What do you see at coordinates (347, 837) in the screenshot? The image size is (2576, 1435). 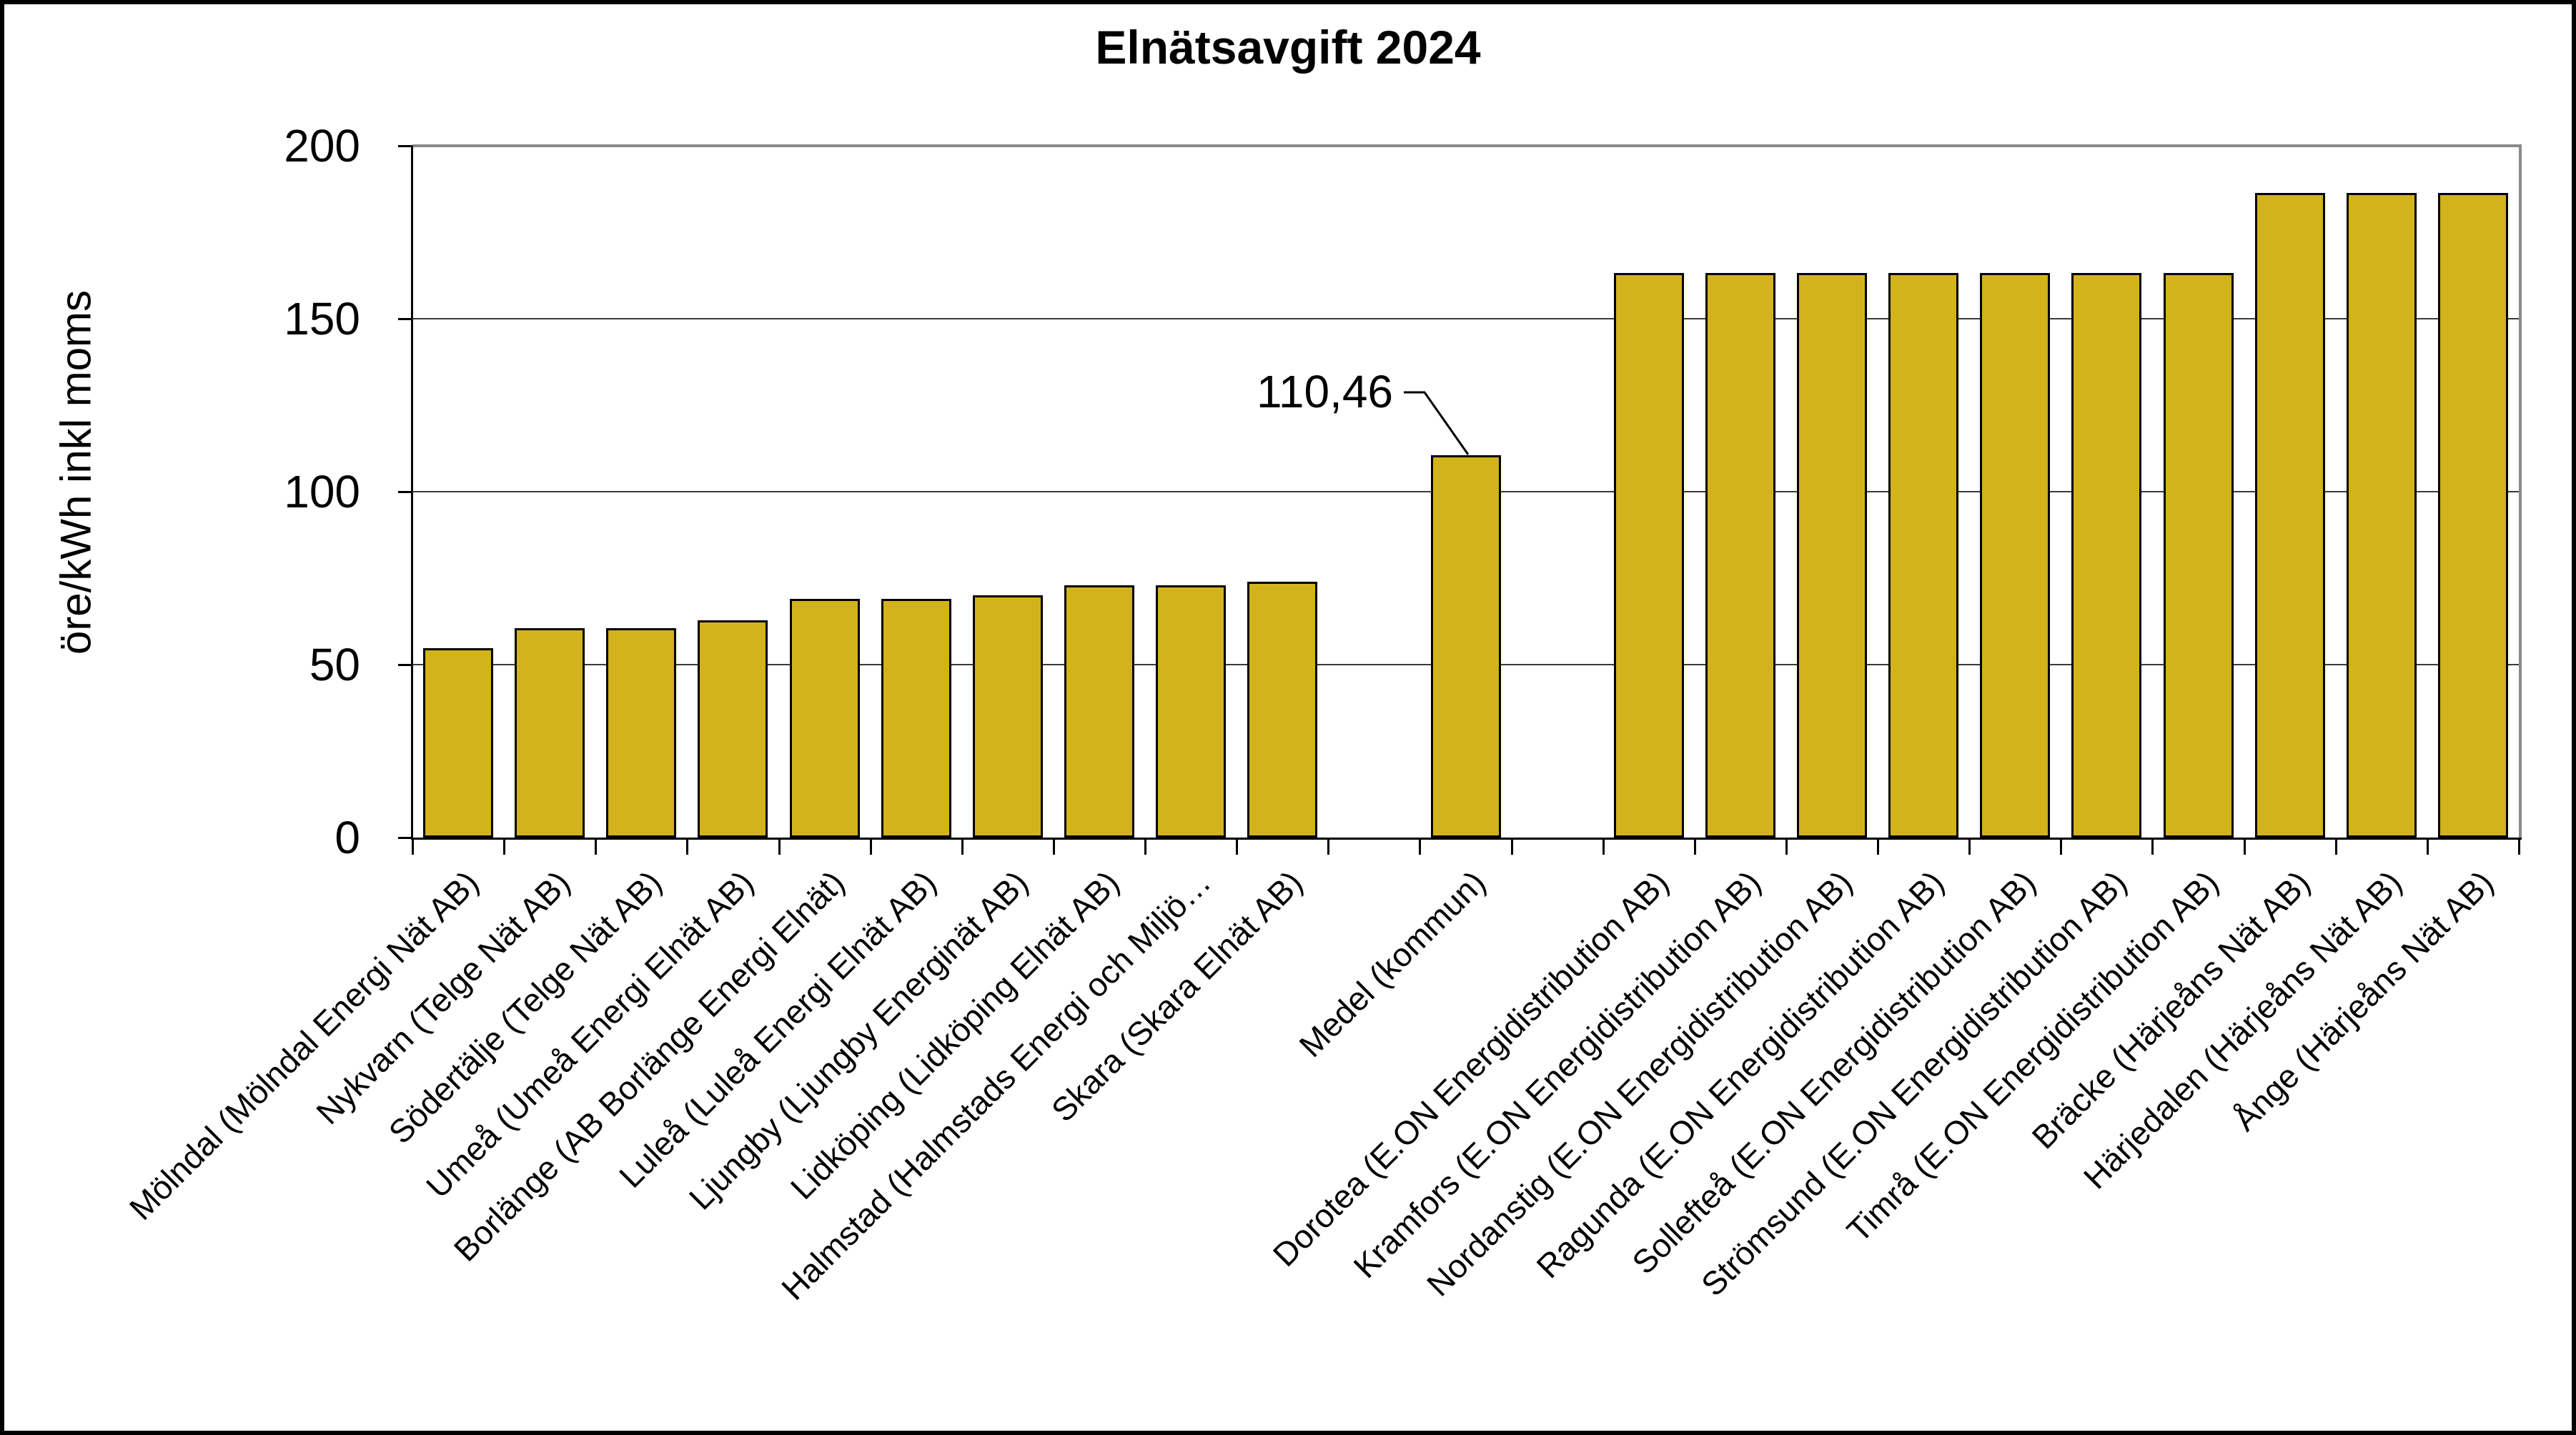 I see `y-tick-label-0: 0` at bounding box center [347, 837].